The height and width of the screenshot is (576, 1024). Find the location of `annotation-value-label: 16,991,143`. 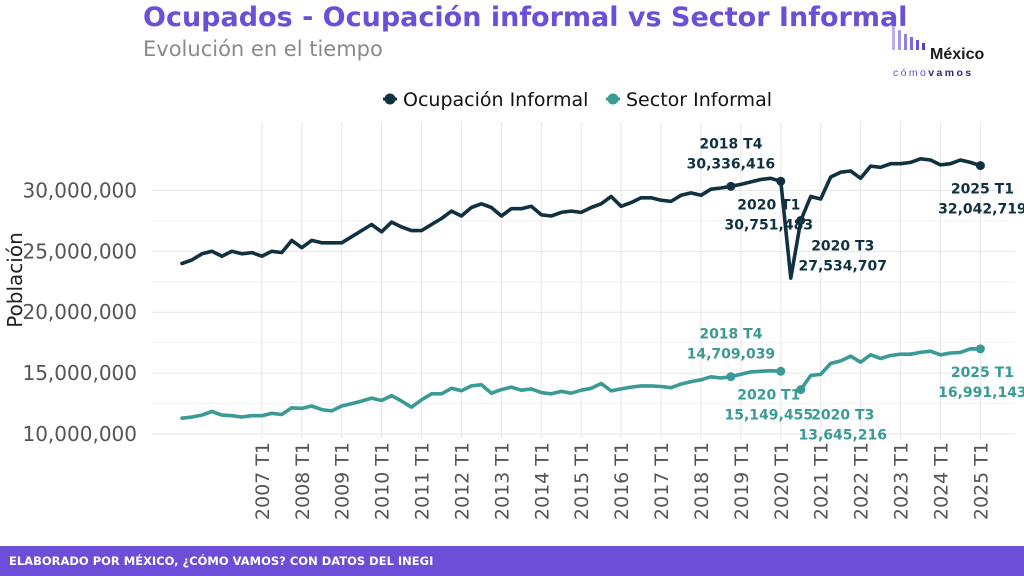

annotation-value-label: 16,991,143 is located at coordinates (981, 393).